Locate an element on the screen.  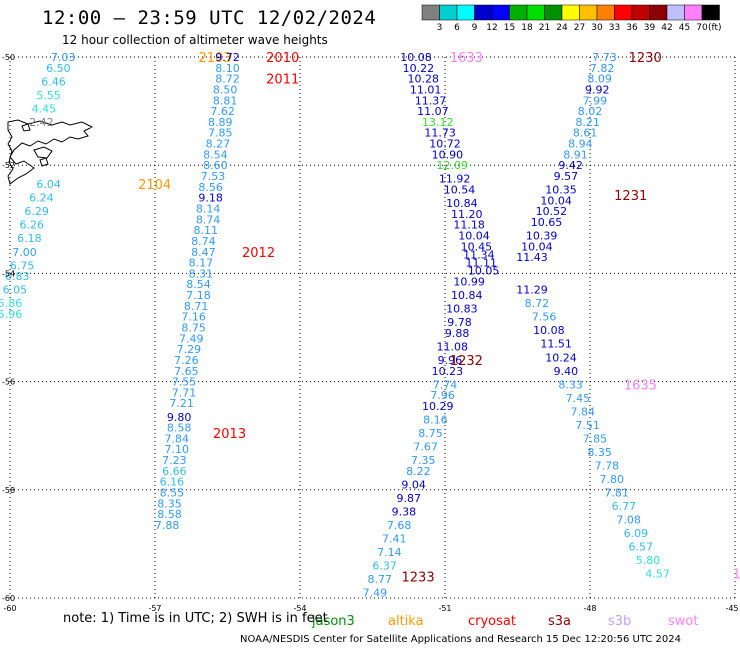
wave-height-value: 9.80 is located at coordinates (179, 417).